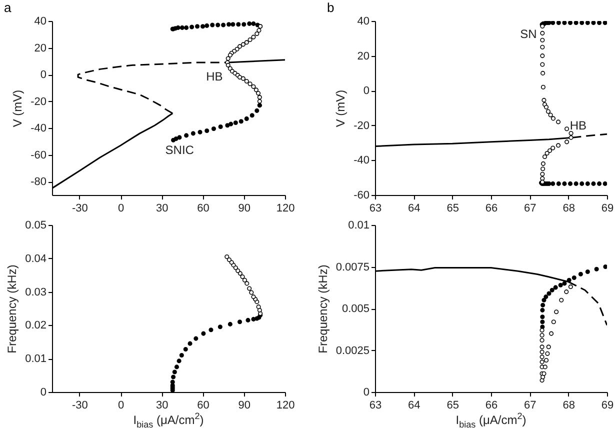 The width and height of the screenshot is (615, 436). I want to click on y-tick-label: 0.0075, so click(353, 267).